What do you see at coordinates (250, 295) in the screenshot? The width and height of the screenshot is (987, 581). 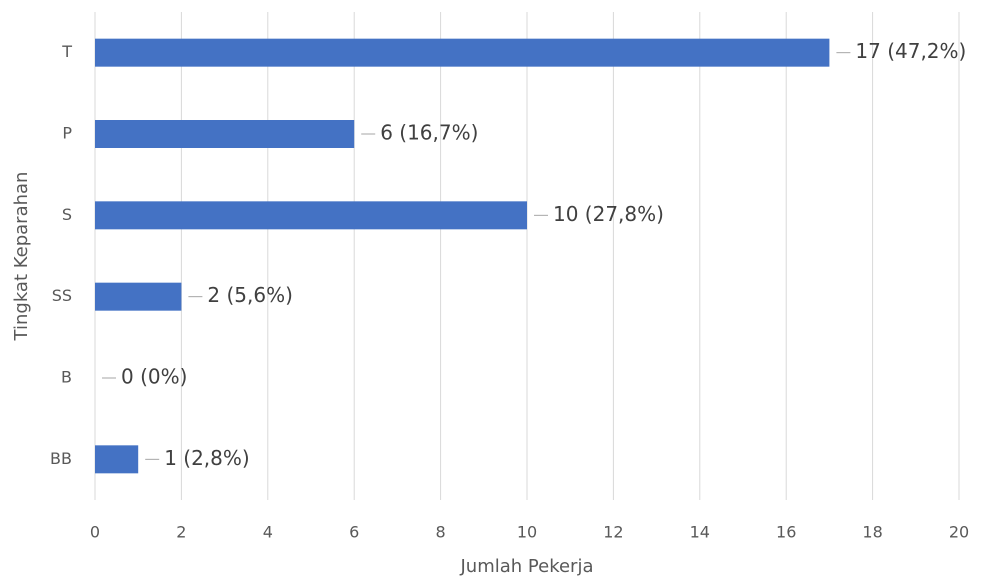 I see `value-label: 2 (5,6%)` at bounding box center [250, 295].